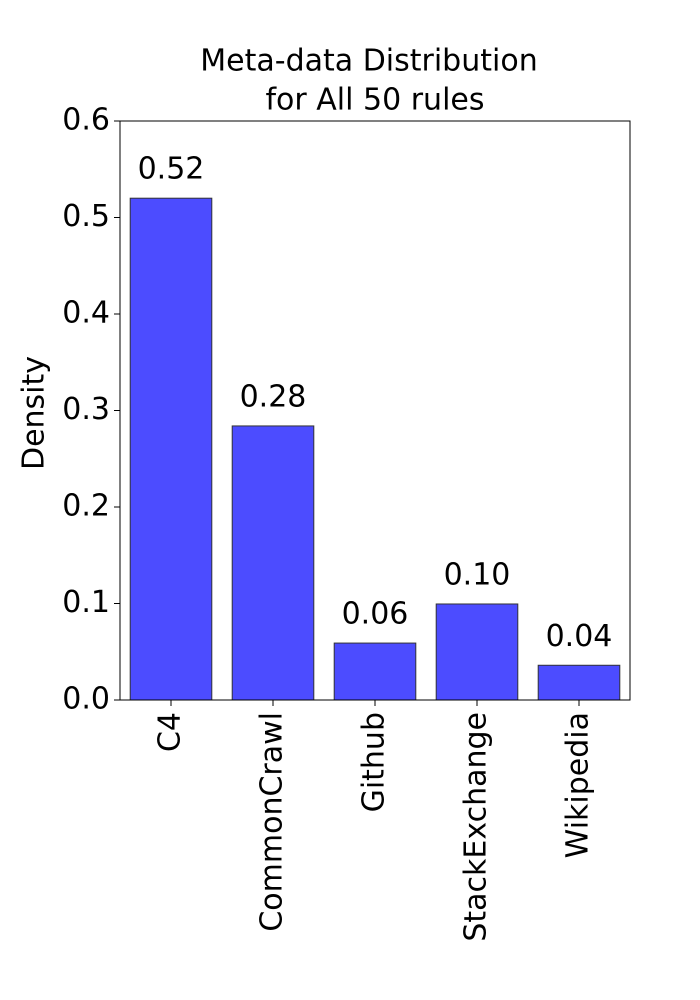 This screenshot has width=700, height=1000. I want to click on y-tick-label: 0.3, so click(86, 409).